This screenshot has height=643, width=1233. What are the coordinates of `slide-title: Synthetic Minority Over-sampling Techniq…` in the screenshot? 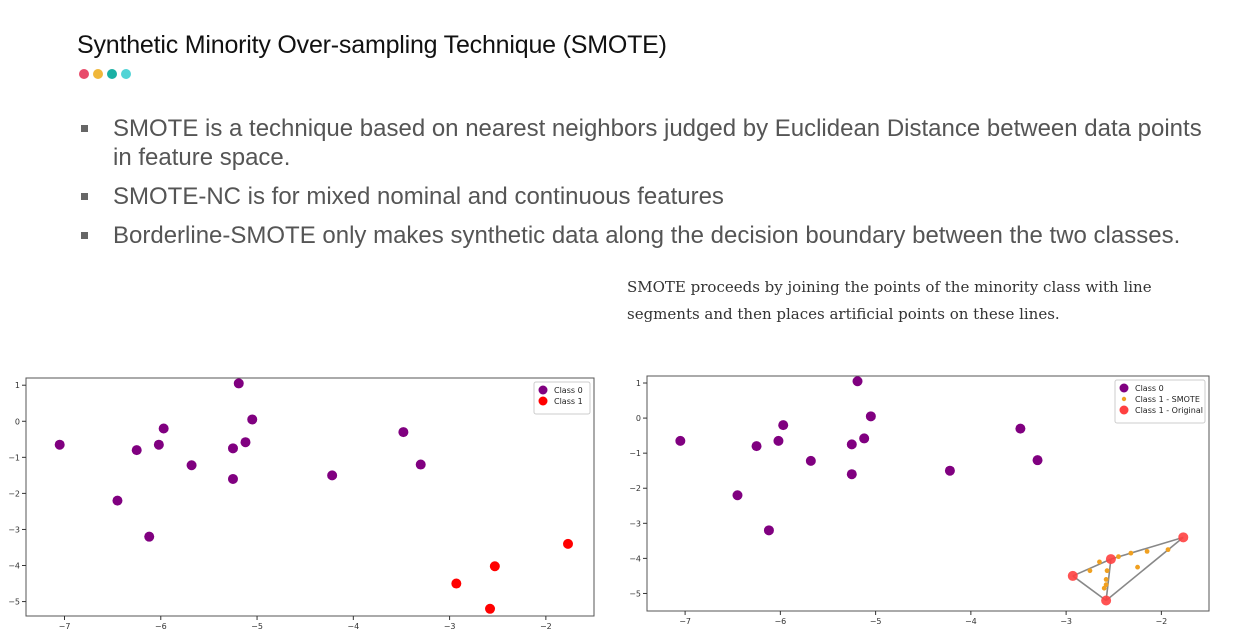 It's located at (372, 45).